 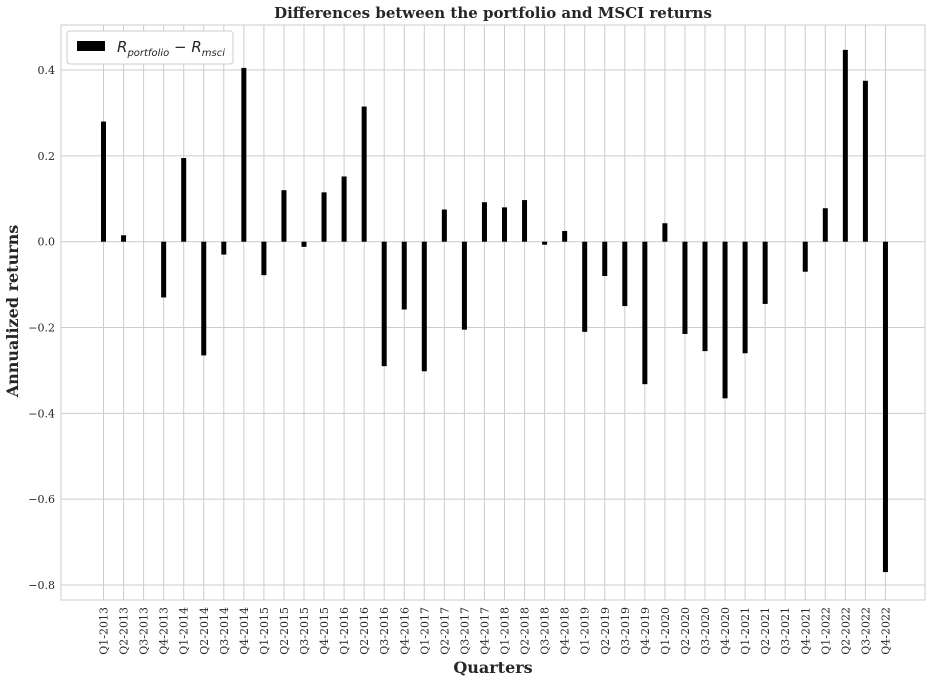 I want to click on bar-Q1-2013, so click(x=103, y=182).